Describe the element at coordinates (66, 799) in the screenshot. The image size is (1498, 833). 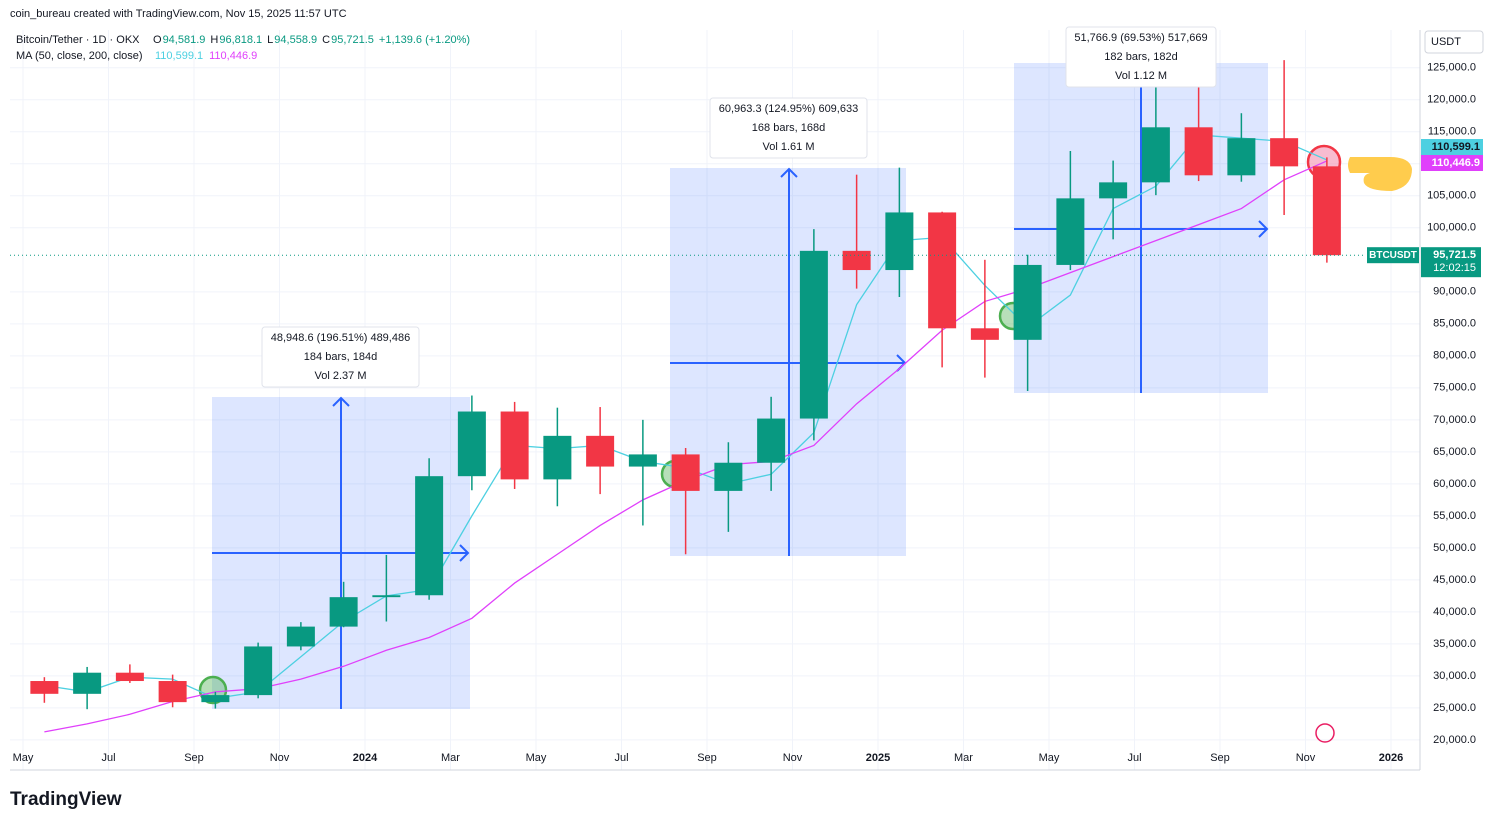
I see `logo: TradingView` at that location.